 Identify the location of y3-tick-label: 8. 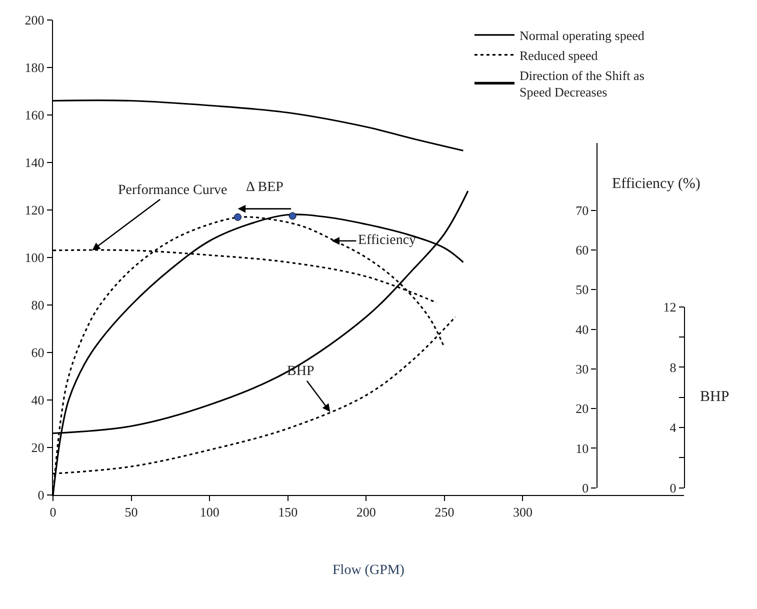
(673, 367).